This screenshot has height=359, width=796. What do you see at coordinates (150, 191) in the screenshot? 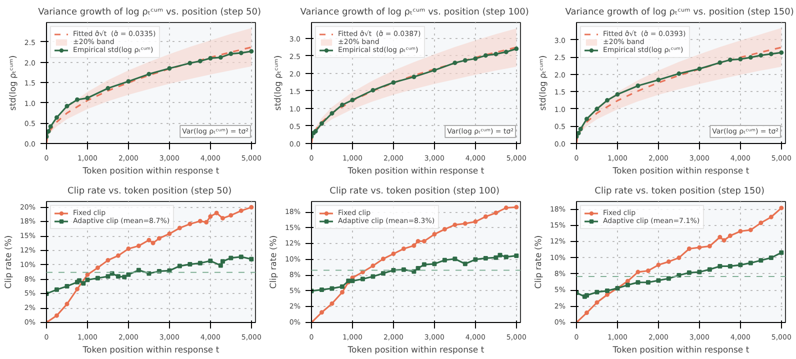
I see `chart-title: Clip rate vs. token position (step 50)` at bounding box center [150, 191].